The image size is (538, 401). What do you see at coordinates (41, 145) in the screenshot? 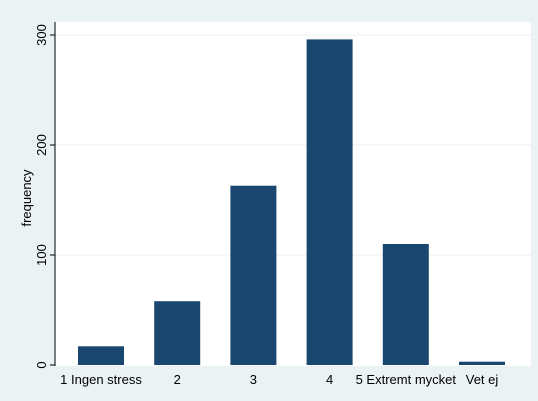
I see `y-tick-label: 200` at bounding box center [41, 145].